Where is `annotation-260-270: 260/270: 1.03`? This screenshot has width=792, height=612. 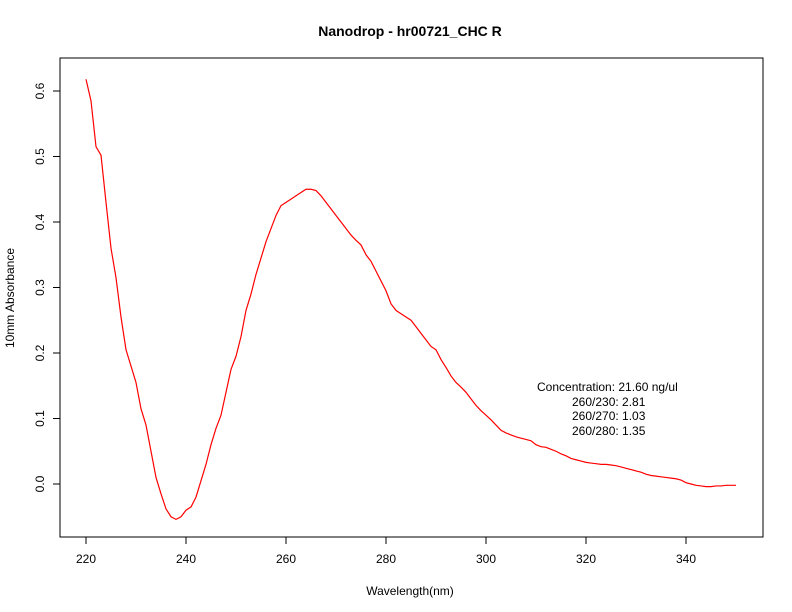
annotation-260-270: 260/270: 1.03 is located at coordinates (609, 416).